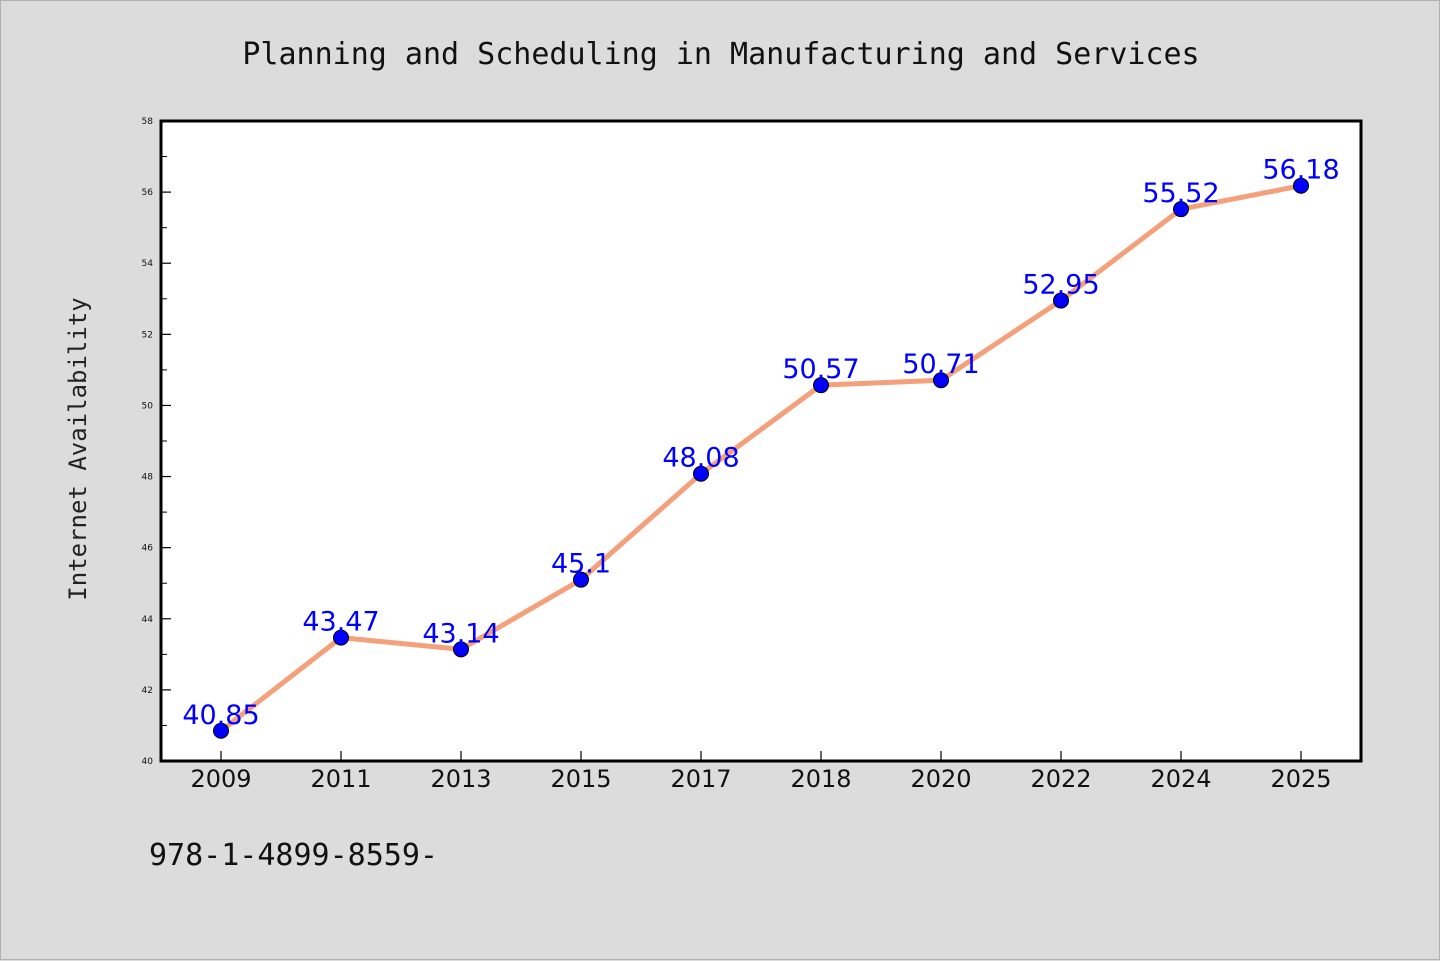 The height and width of the screenshot is (961, 1440). I want to click on y-axis-ticks: 40 42 44 46 48 50 52 54 56 58, so click(156, 442).